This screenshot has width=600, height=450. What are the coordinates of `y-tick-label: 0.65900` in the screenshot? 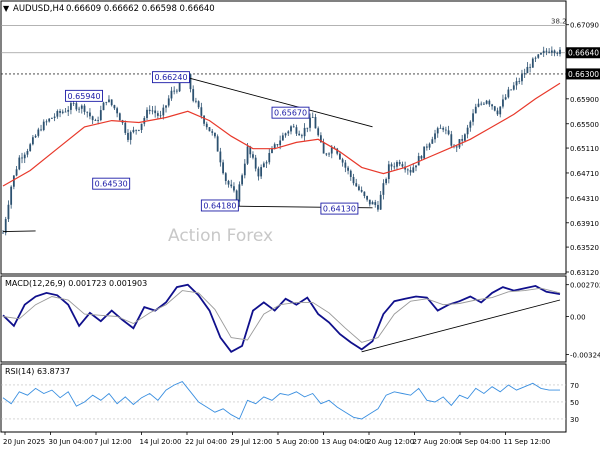 It's located at (584, 100).